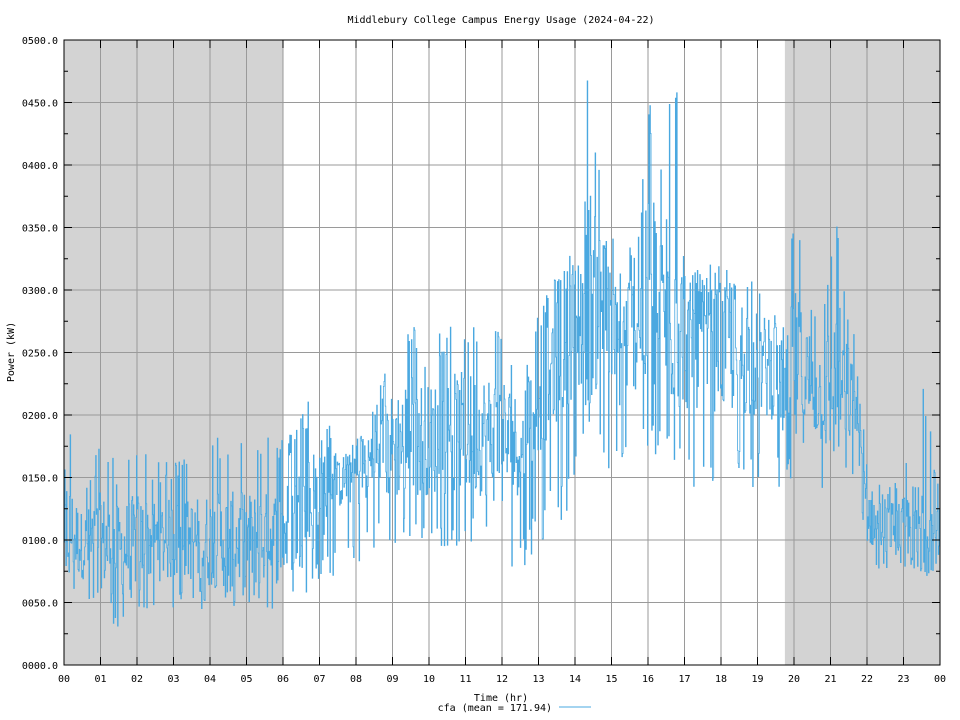 The width and height of the screenshot is (960, 720). Describe the element at coordinates (40, 416) in the screenshot. I see `y-tick-label-4: 0200.0` at that location.